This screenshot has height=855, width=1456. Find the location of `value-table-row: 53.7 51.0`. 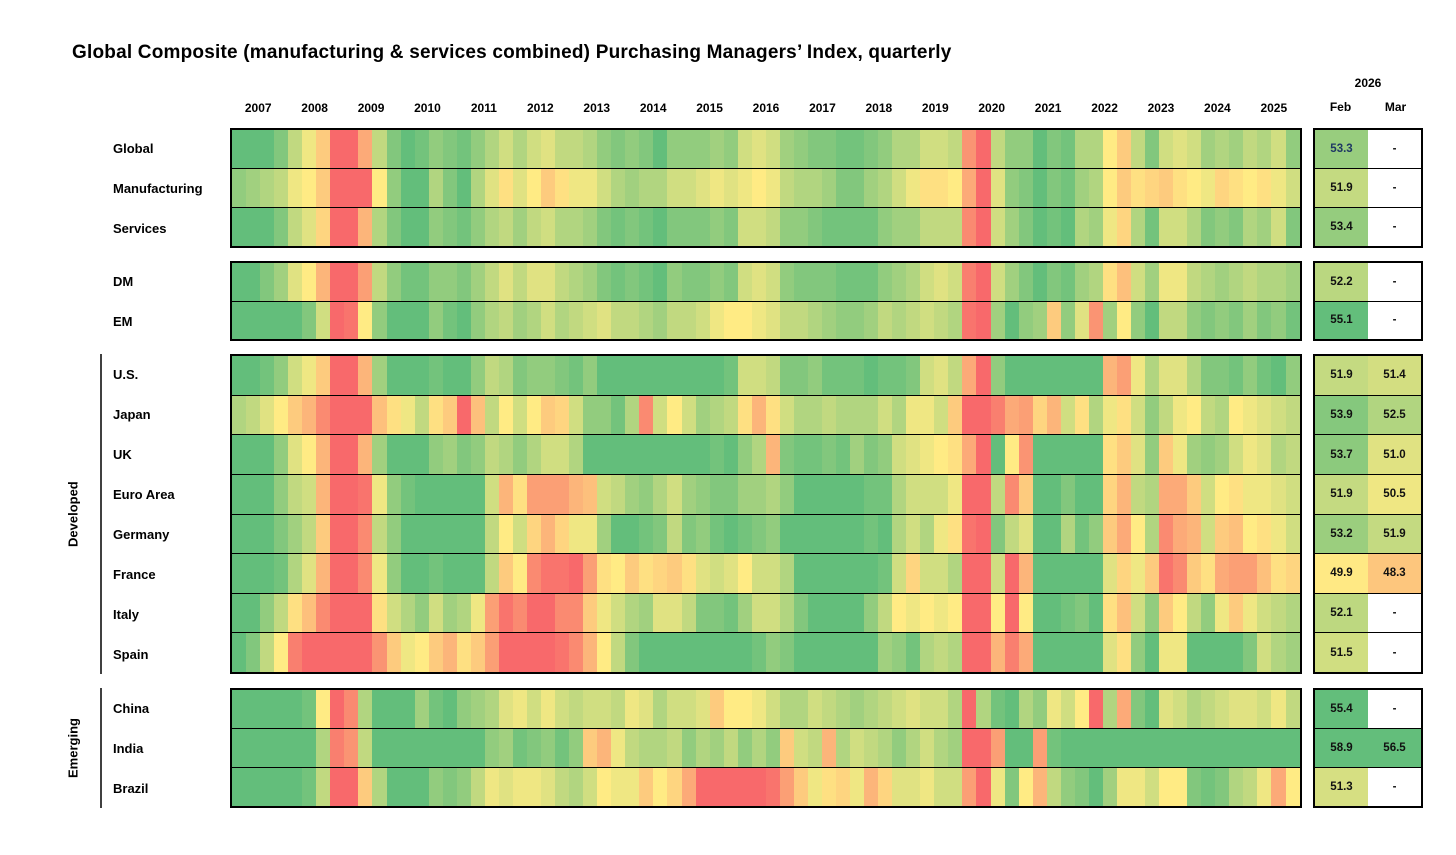

value-table-row: 53.7 51.0 is located at coordinates (1368, 454).